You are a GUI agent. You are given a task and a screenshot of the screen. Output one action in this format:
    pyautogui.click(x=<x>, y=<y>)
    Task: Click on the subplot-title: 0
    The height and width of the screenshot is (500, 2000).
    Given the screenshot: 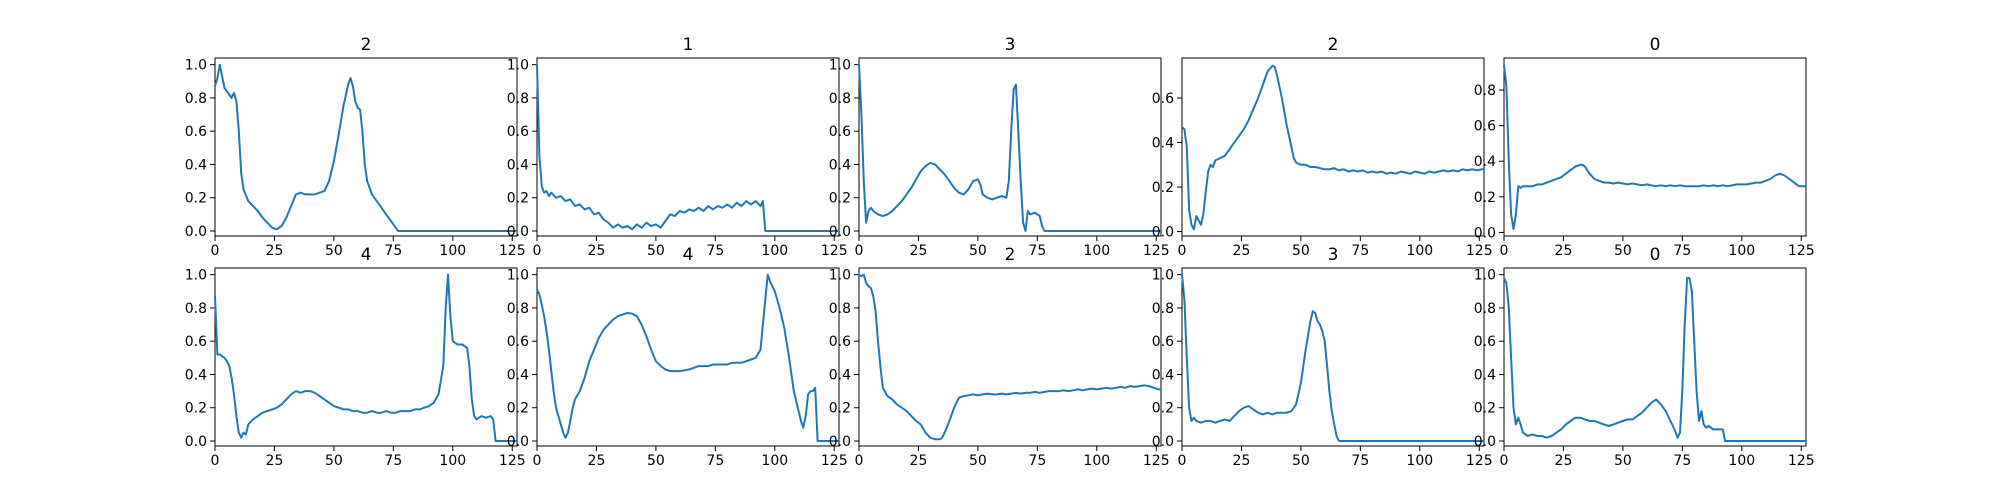 What is the action you would take?
    pyautogui.click(x=1655, y=255)
    